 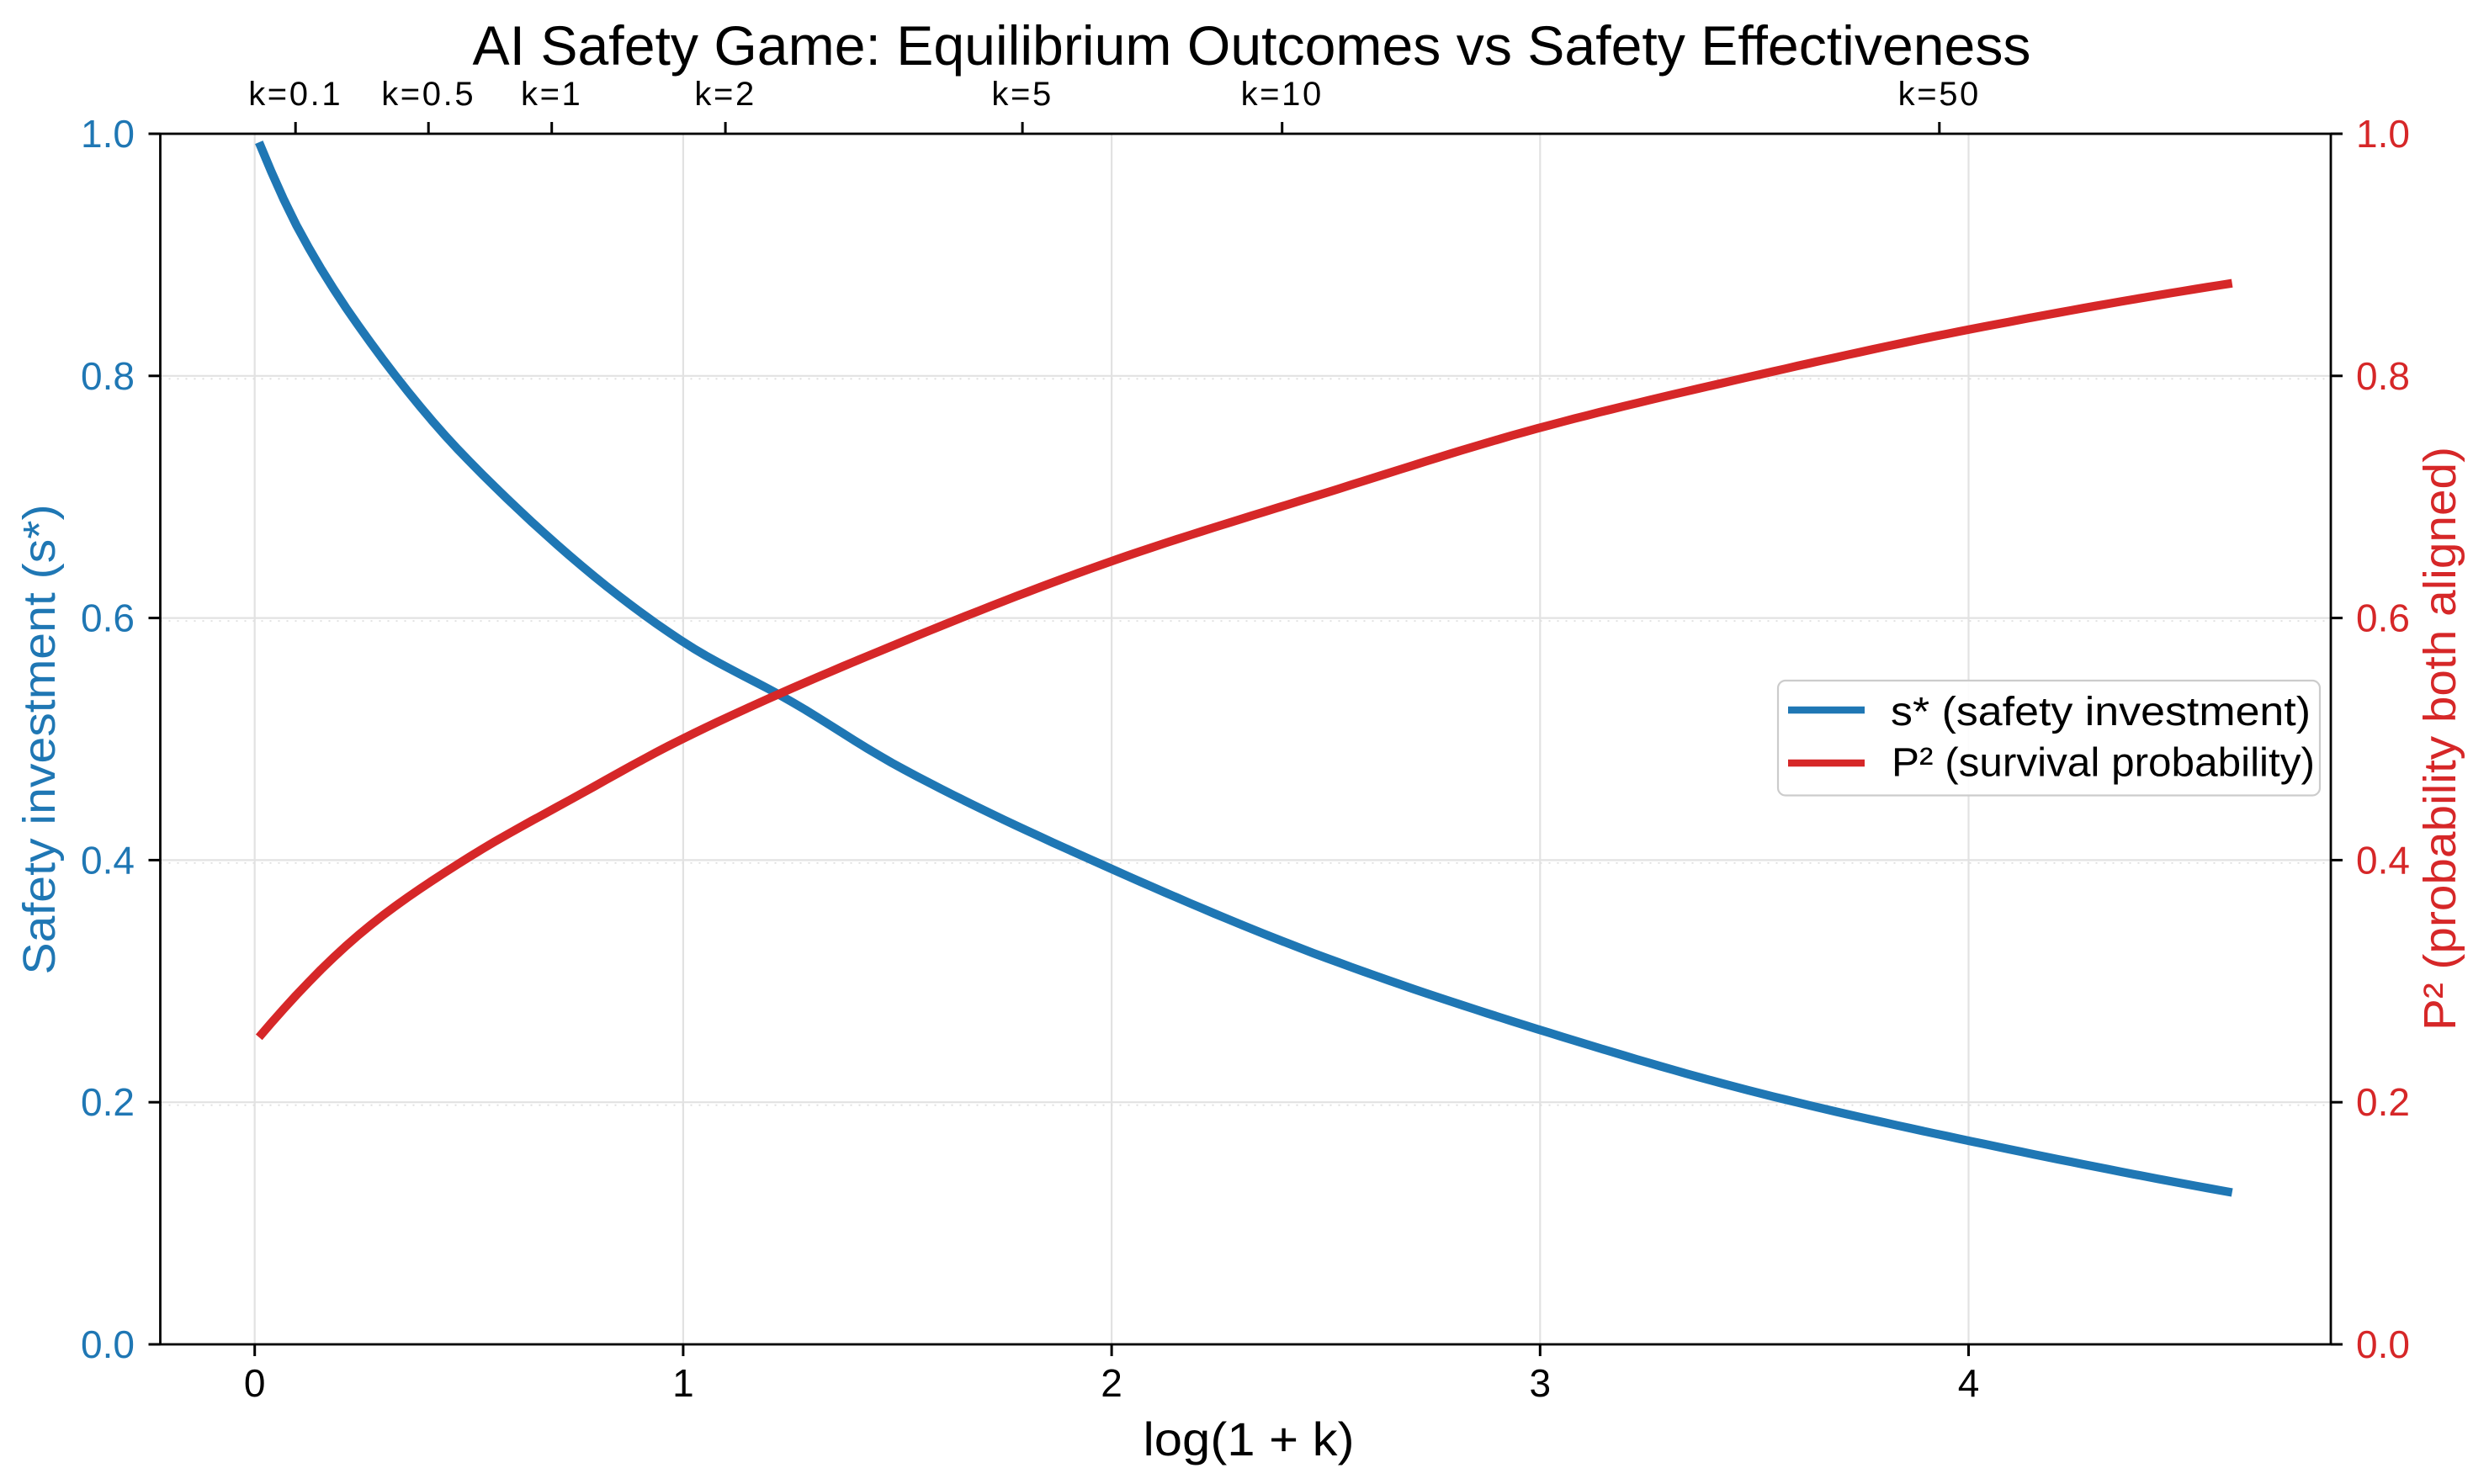 What do you see at coordinates (683, 1383) in the screenshot?
I see `svg-text: 1` at bounding box center [683, 1383].